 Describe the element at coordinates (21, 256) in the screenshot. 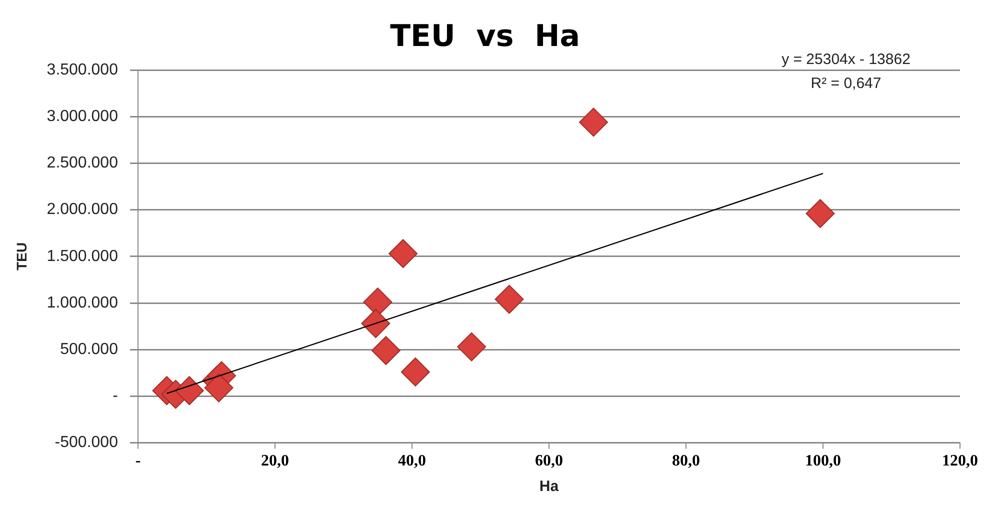

I see `y-axis-title: TEU` at that location.